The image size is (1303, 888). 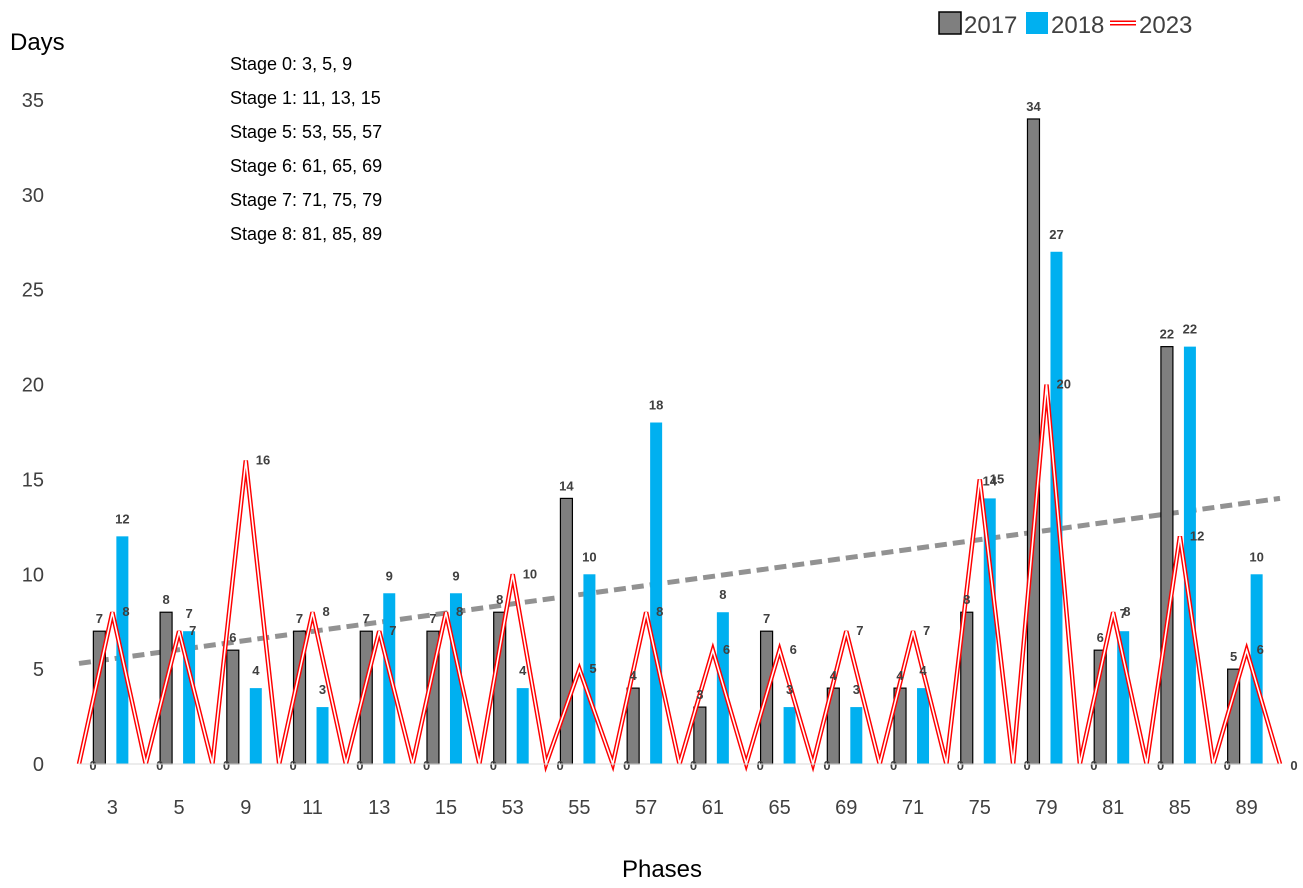 What do you see at coordinates (179, 808) in the screenshot?
I see `x-tick-label: 5` at bounding box center [179, 808].